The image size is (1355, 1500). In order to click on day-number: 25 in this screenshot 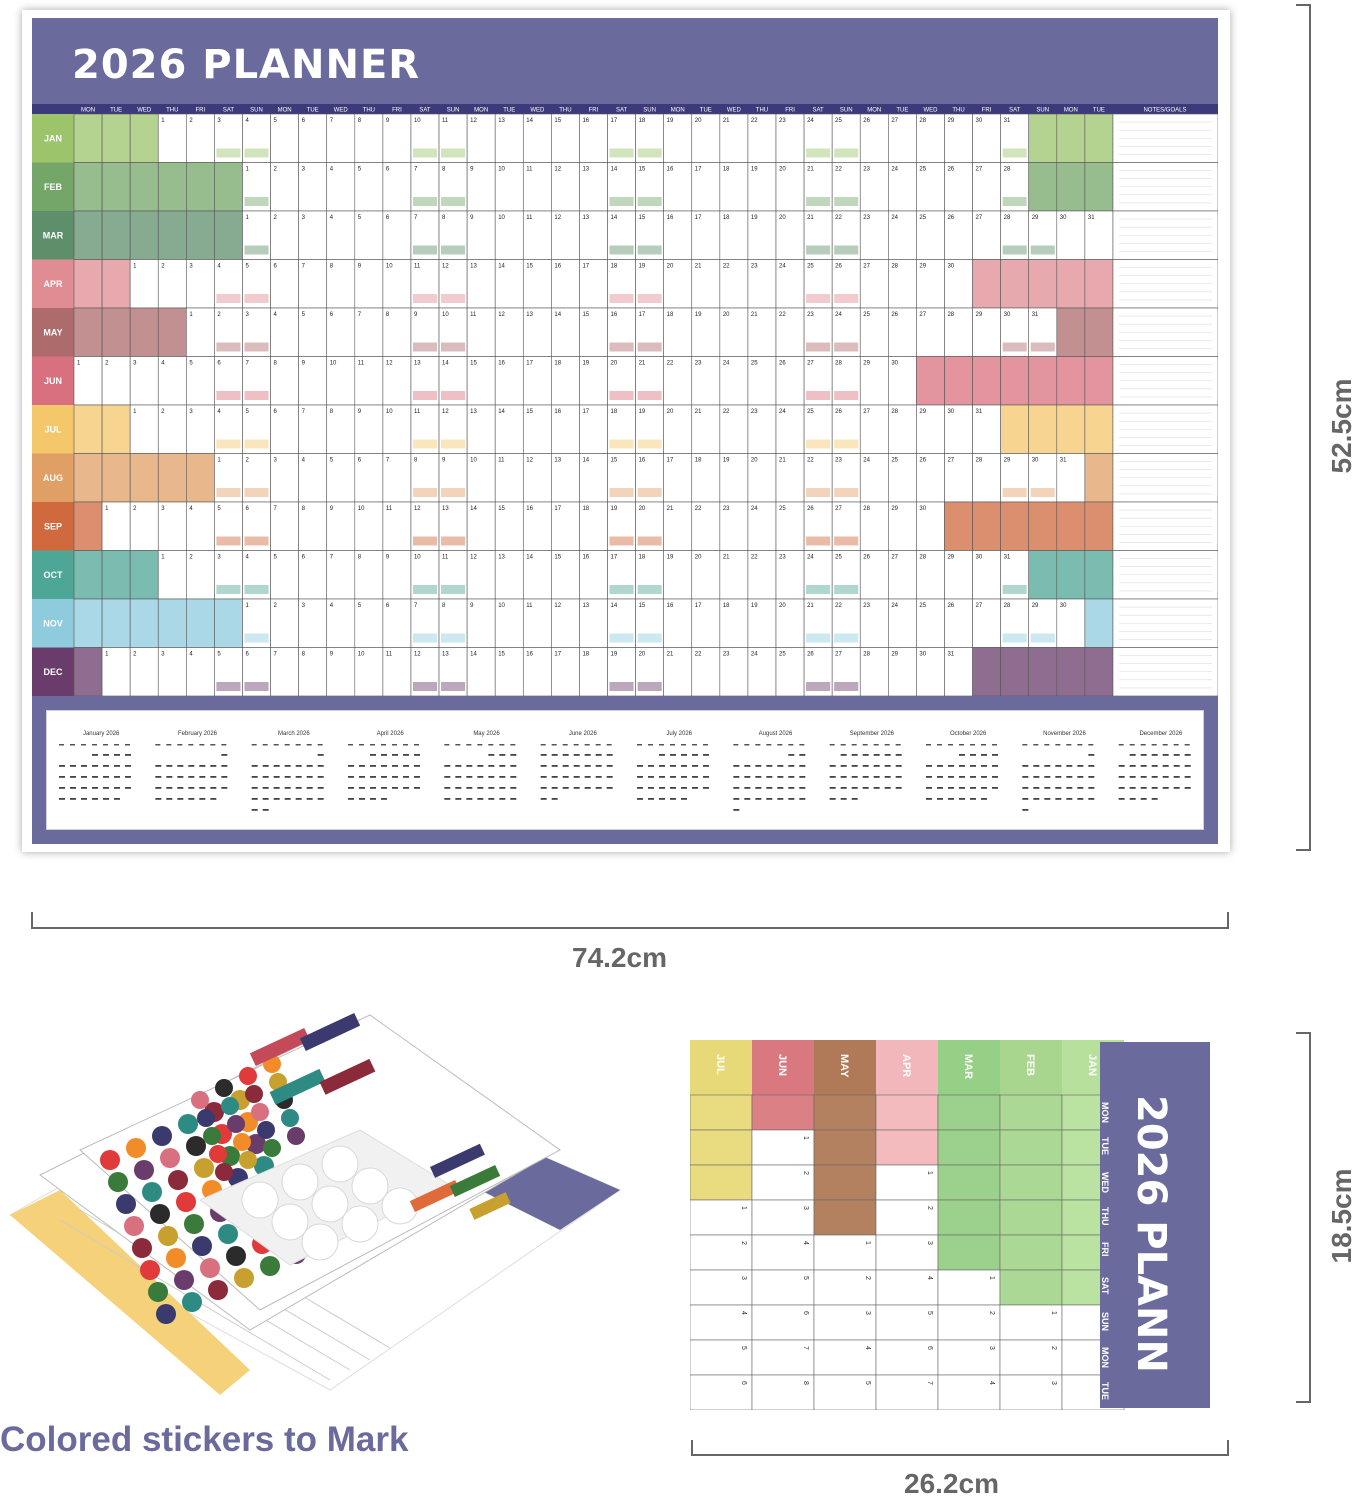, I will do `click(866, 315)`.